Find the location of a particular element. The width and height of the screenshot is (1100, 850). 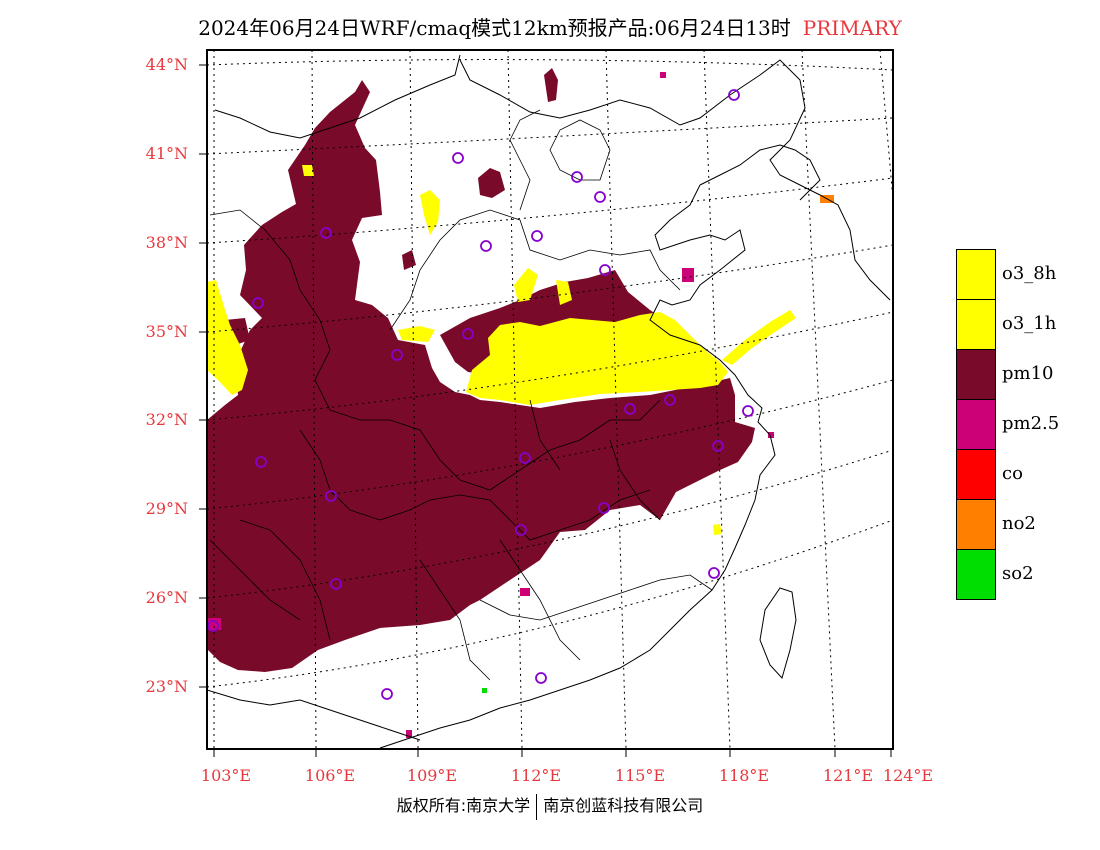

copyright: 版权所有:南京大学 南京创蓝科技有限公司 is located at coordinates (550, 806).